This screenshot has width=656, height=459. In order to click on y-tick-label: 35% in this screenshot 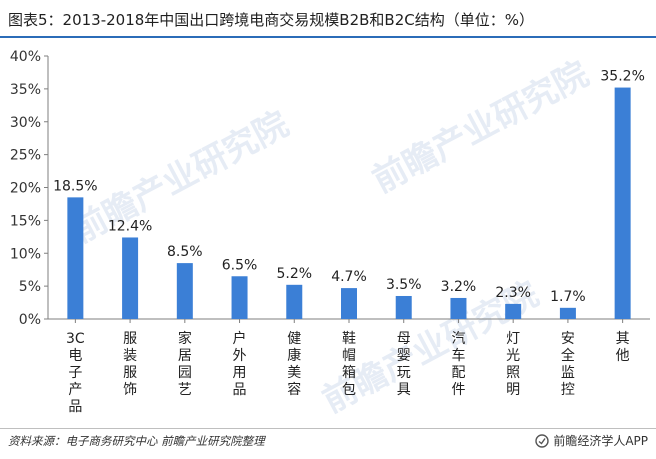, I will do `click(25, 90)`.